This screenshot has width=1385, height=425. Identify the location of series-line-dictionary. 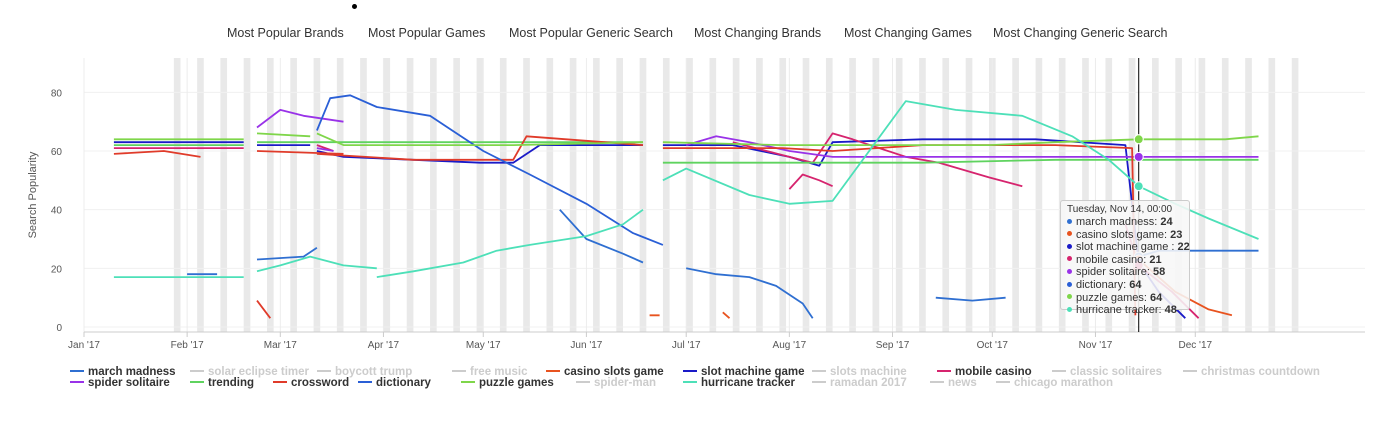
(490, 170).